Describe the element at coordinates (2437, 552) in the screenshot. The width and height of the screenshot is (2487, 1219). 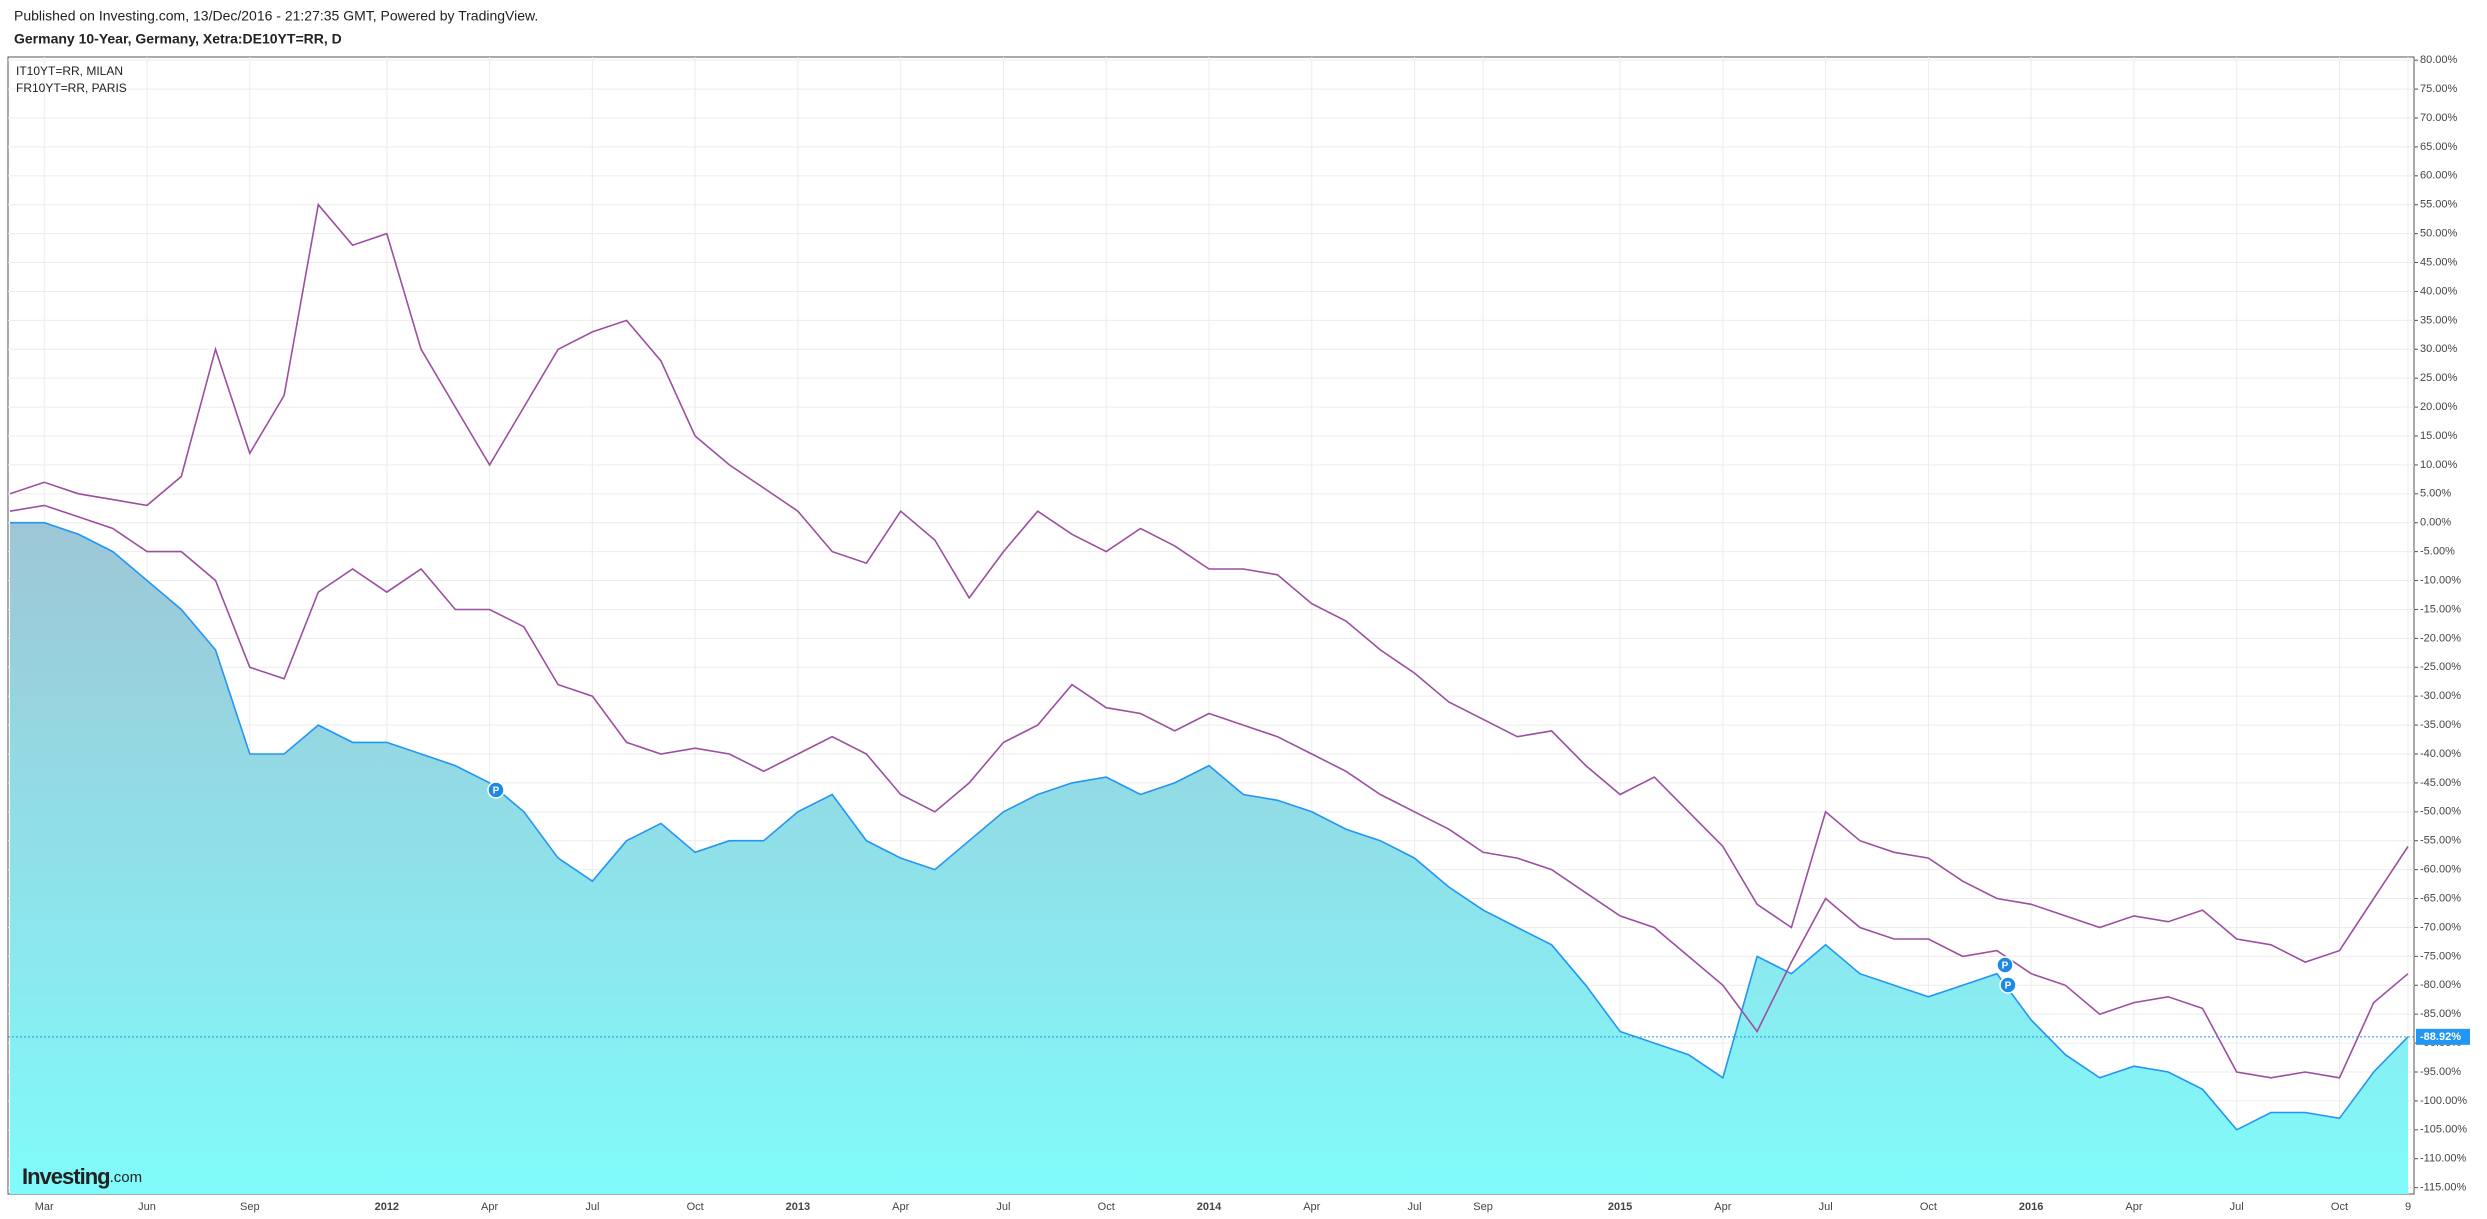
I see `y-tick-label: -5.00%` at that location.